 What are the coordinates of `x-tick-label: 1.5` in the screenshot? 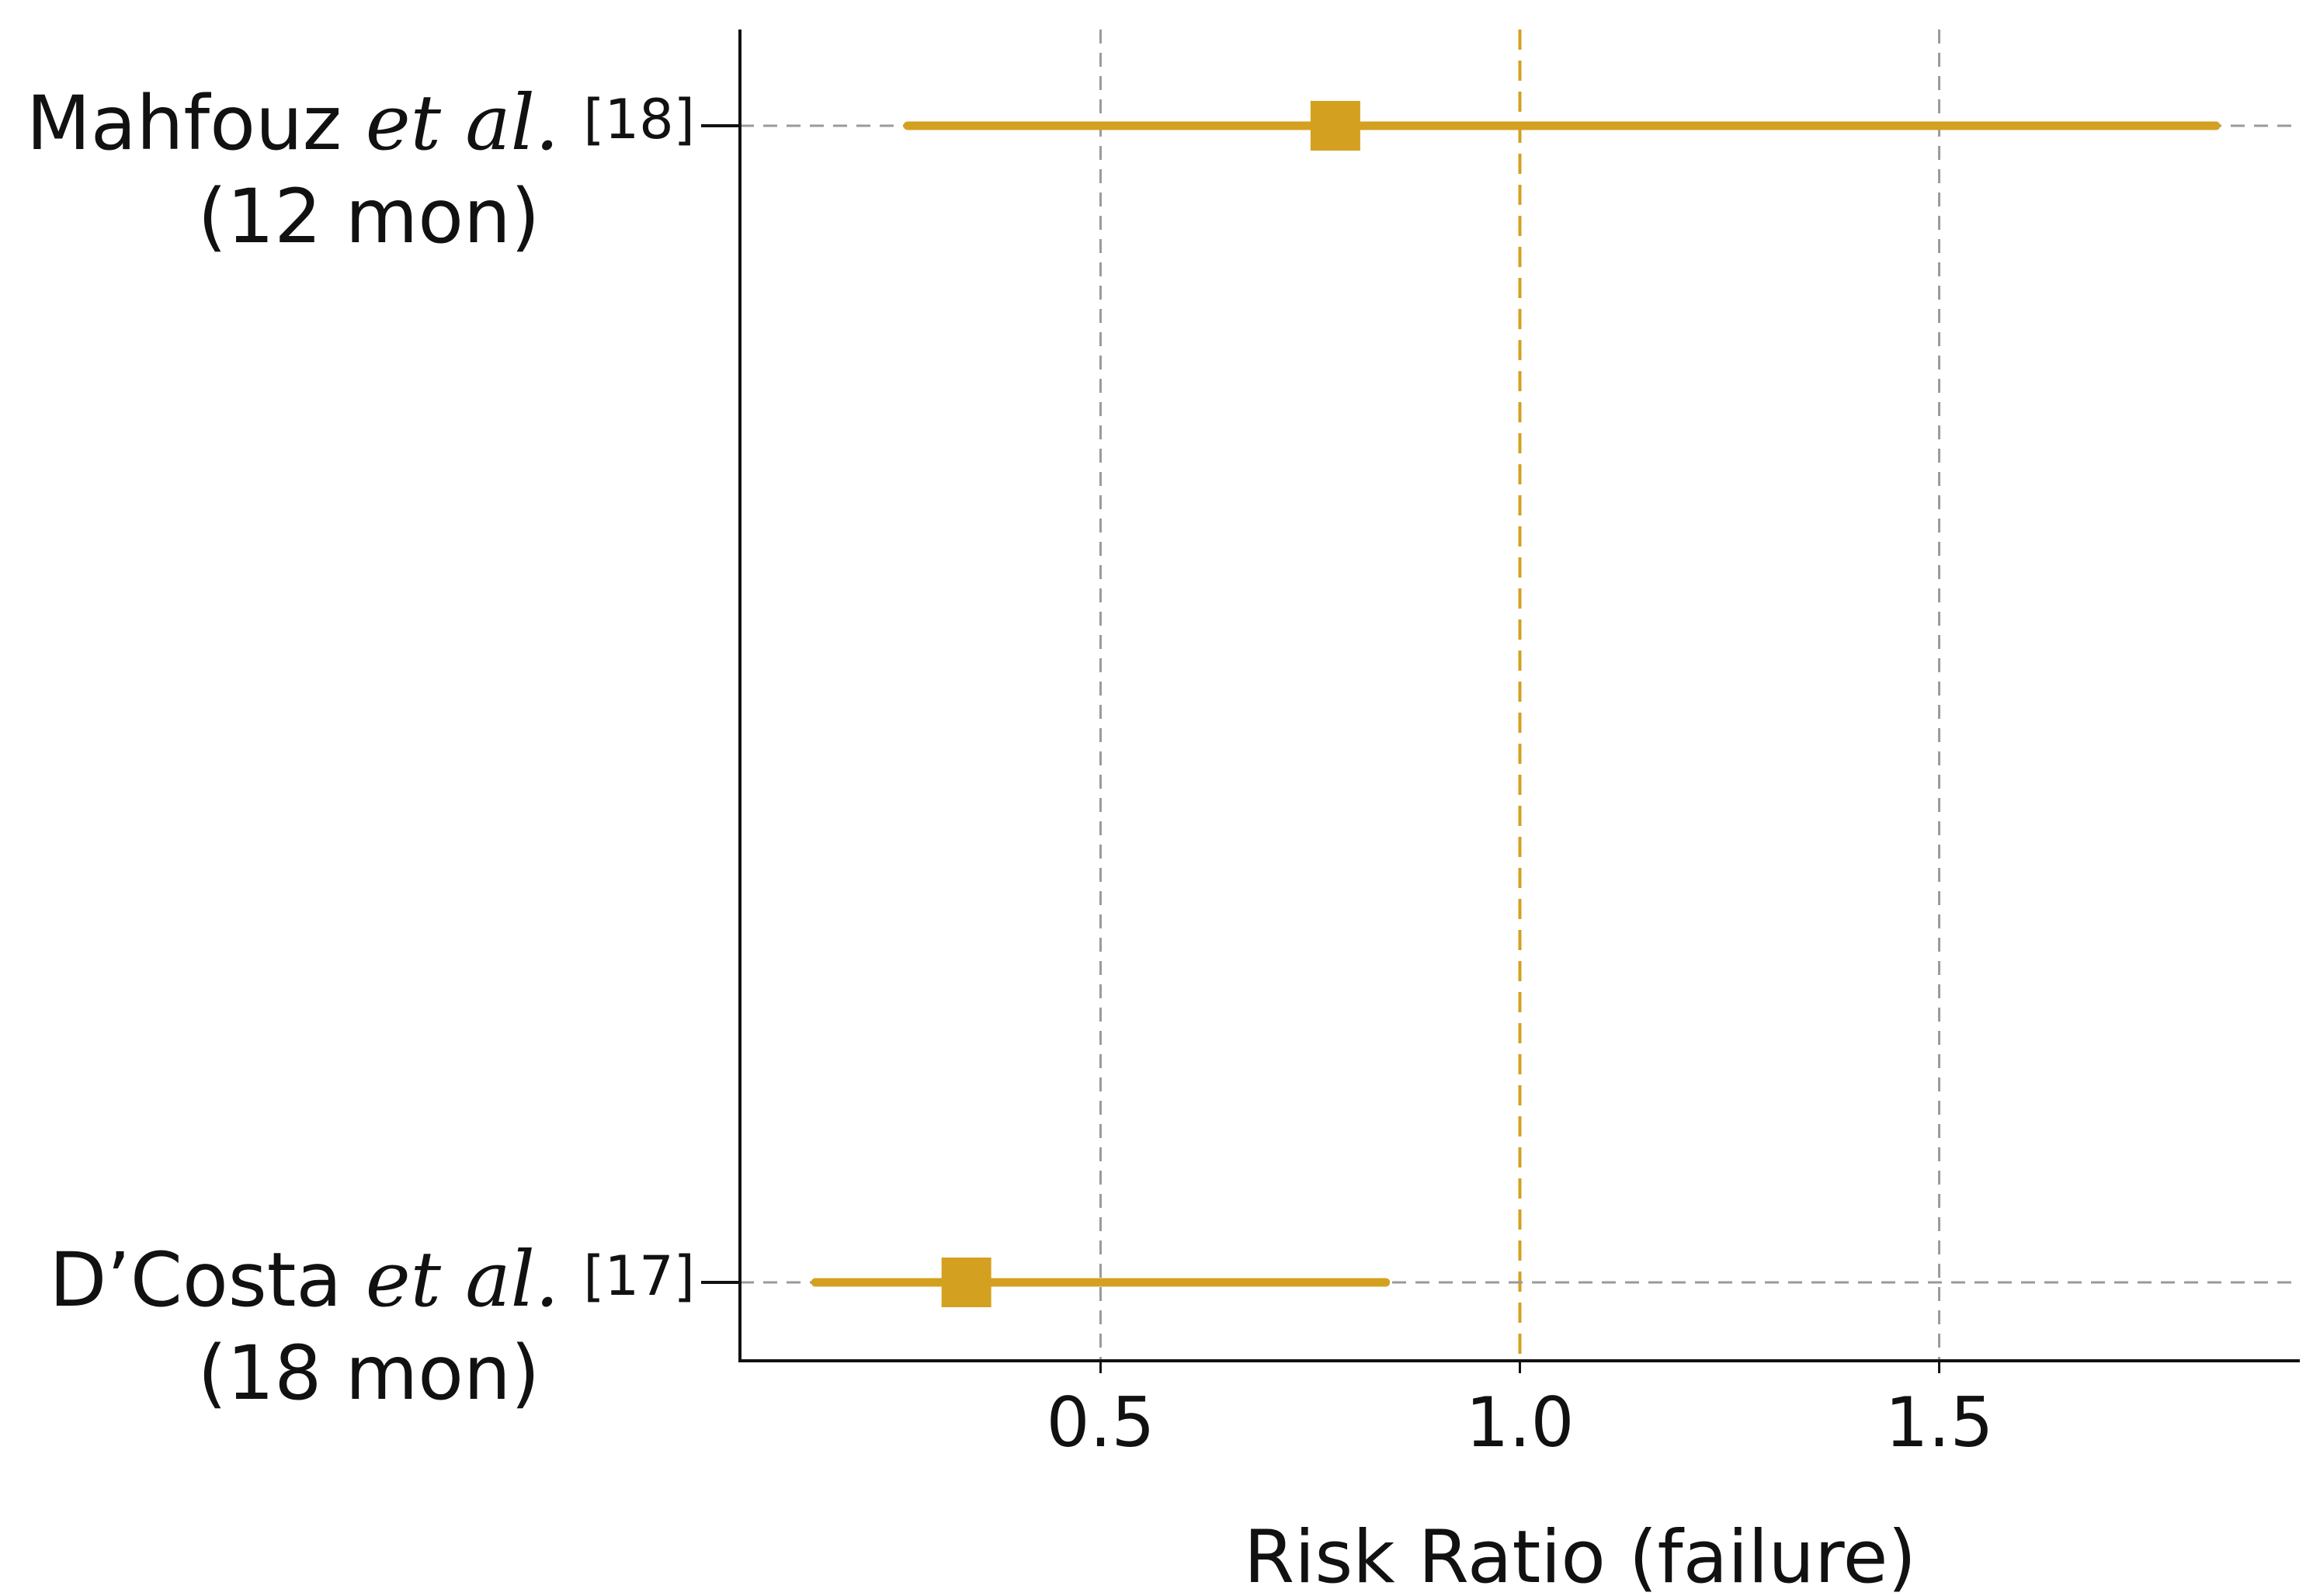 It's located at (1939, 1422).